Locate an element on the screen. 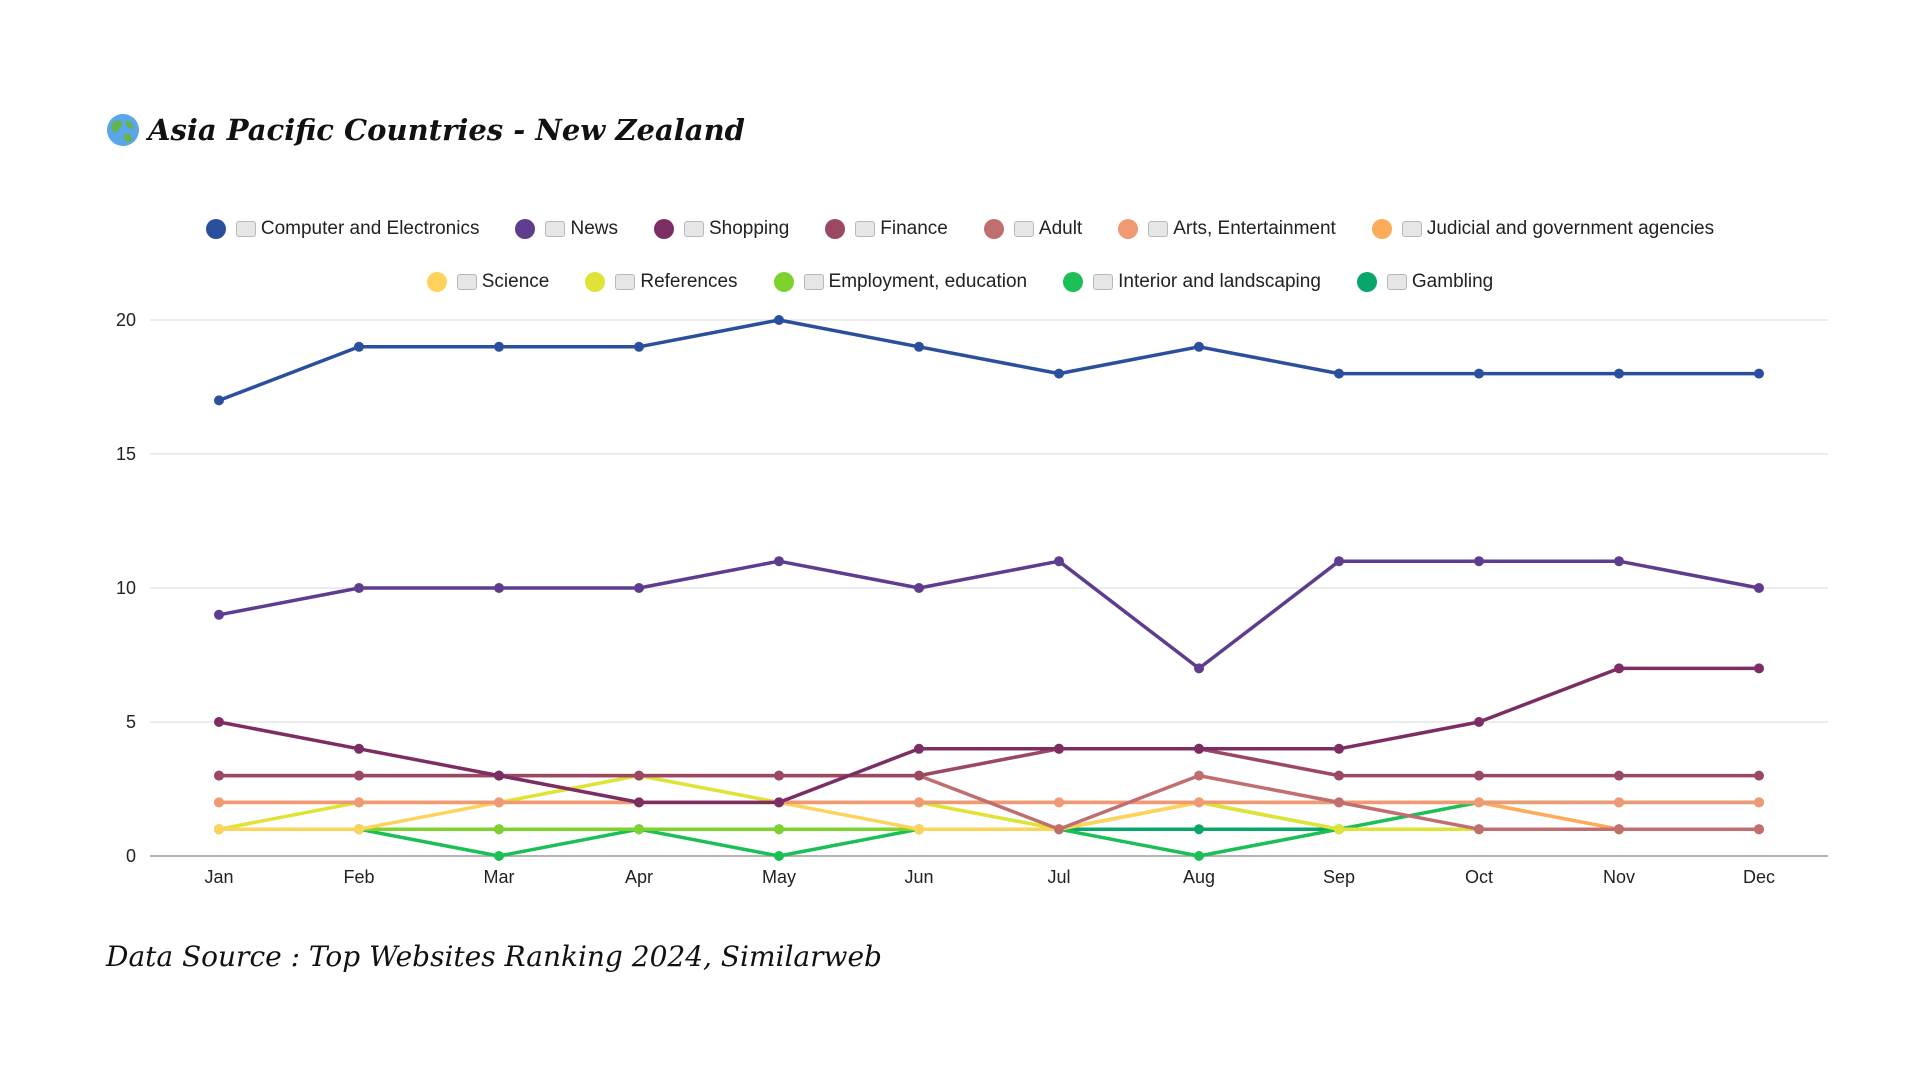  slot-machine-icon is located at coordinates (1396, 282).